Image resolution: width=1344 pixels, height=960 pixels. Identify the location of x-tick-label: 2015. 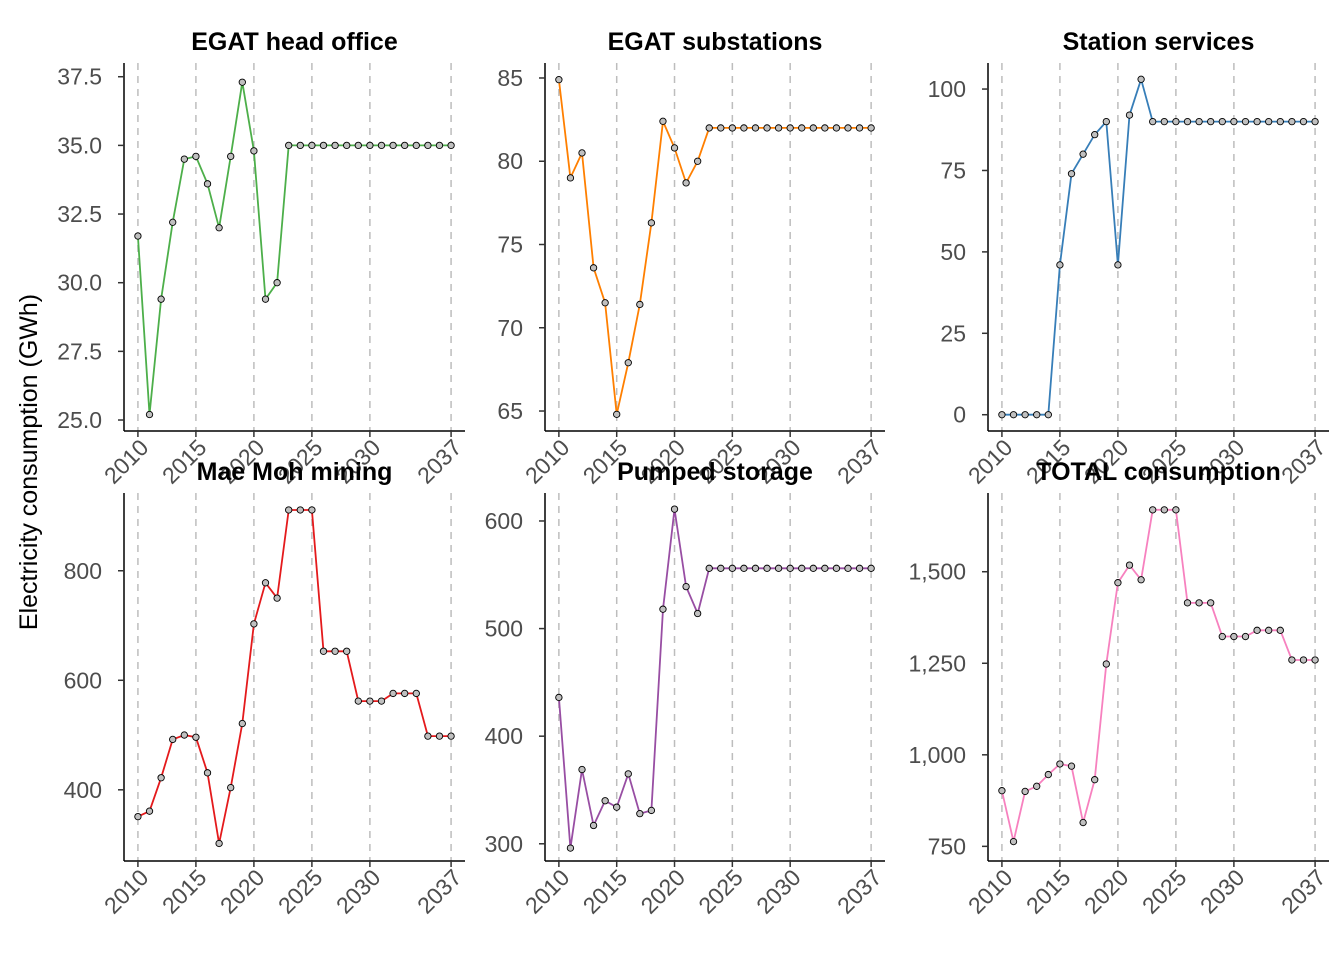
(1048, 891).